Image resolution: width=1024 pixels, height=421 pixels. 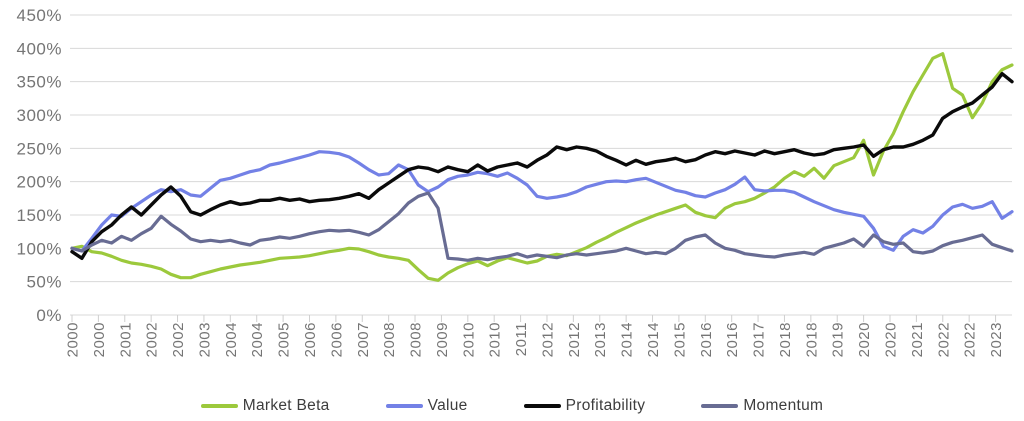 I want to click on y-axis-tick-label: 150%, so click(x=39, y=215).